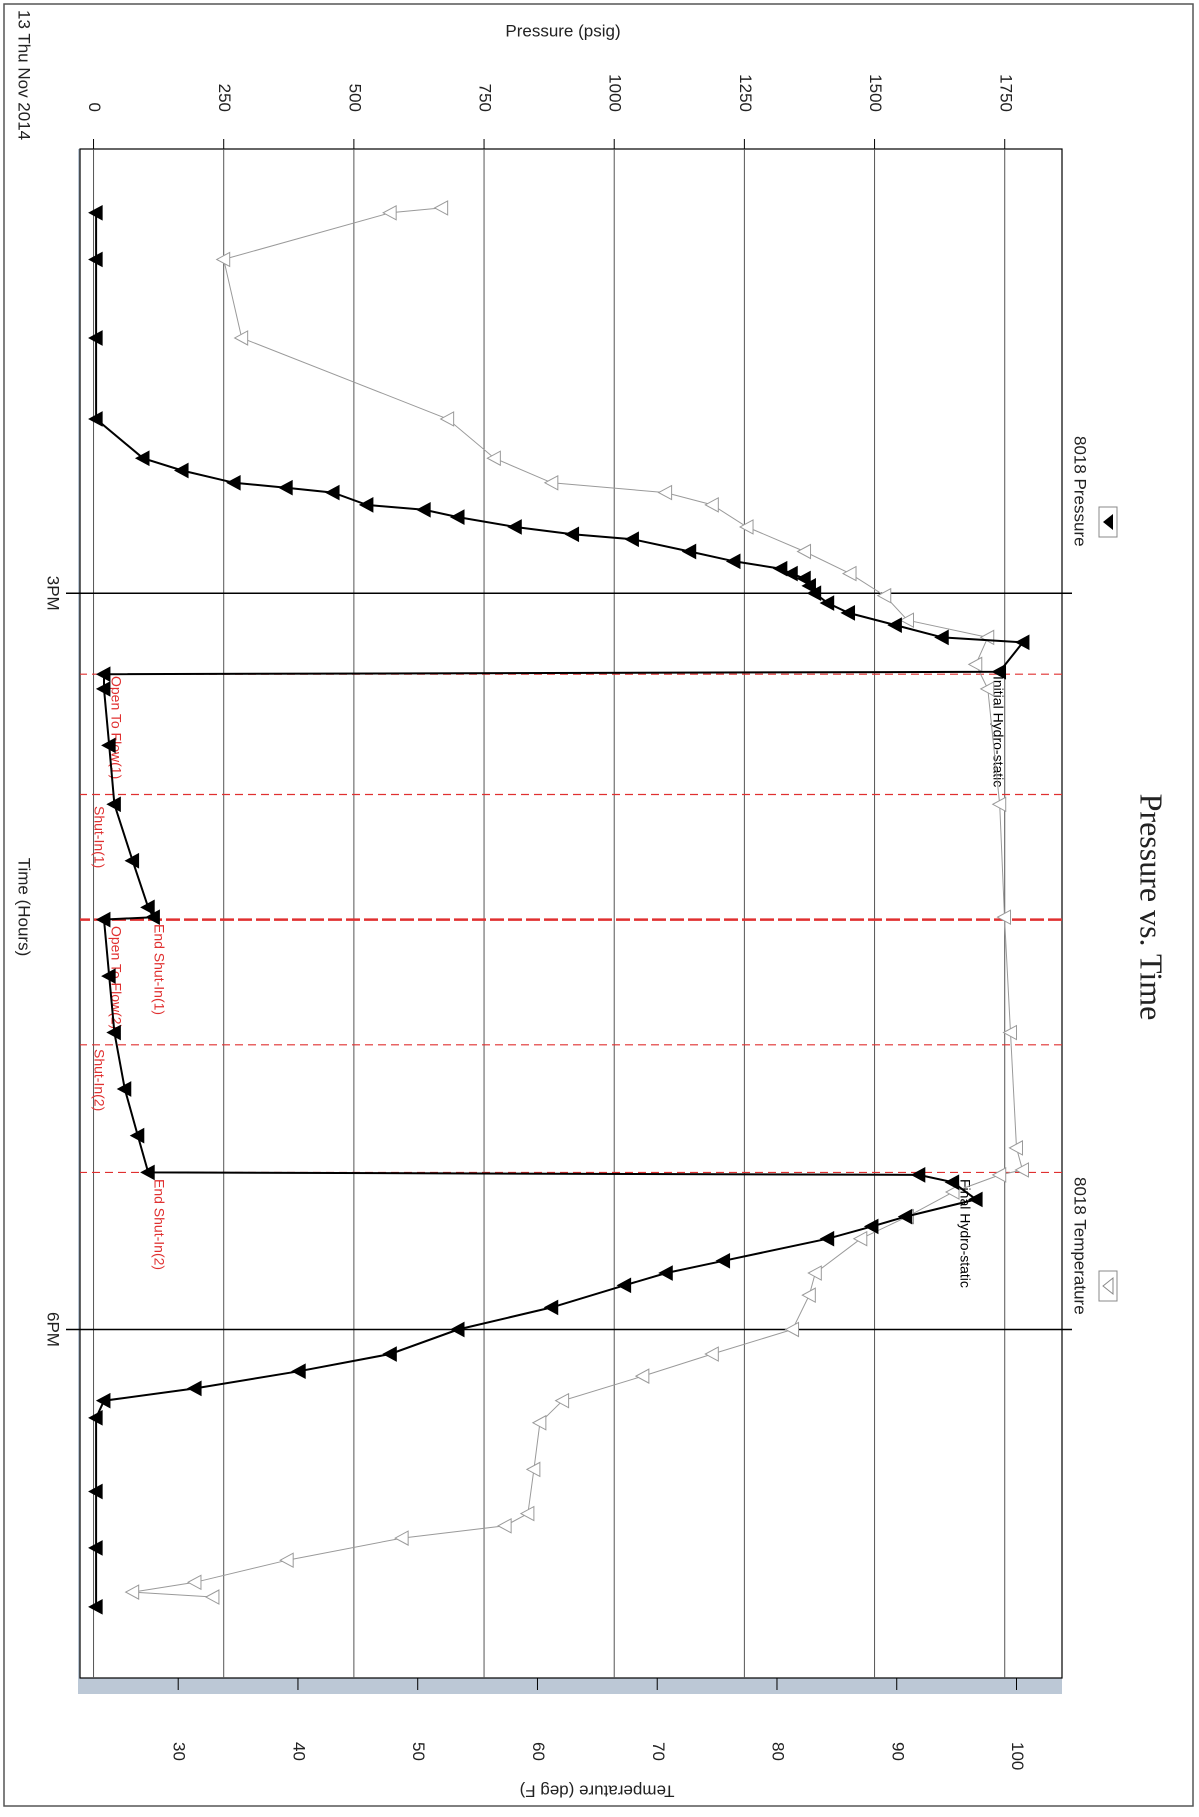  Describe the element at coordinates (179, 1751) in the screenshot. I see `y2-tick-label: 30` at that location.